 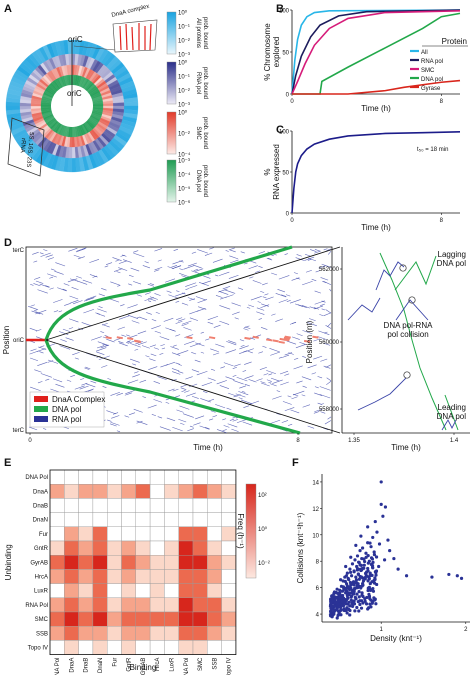 What do you see at coordinates (130, 664) in the screenshot?
I see `heatmap-col-label: GntR` at bounding box center [130, 664].